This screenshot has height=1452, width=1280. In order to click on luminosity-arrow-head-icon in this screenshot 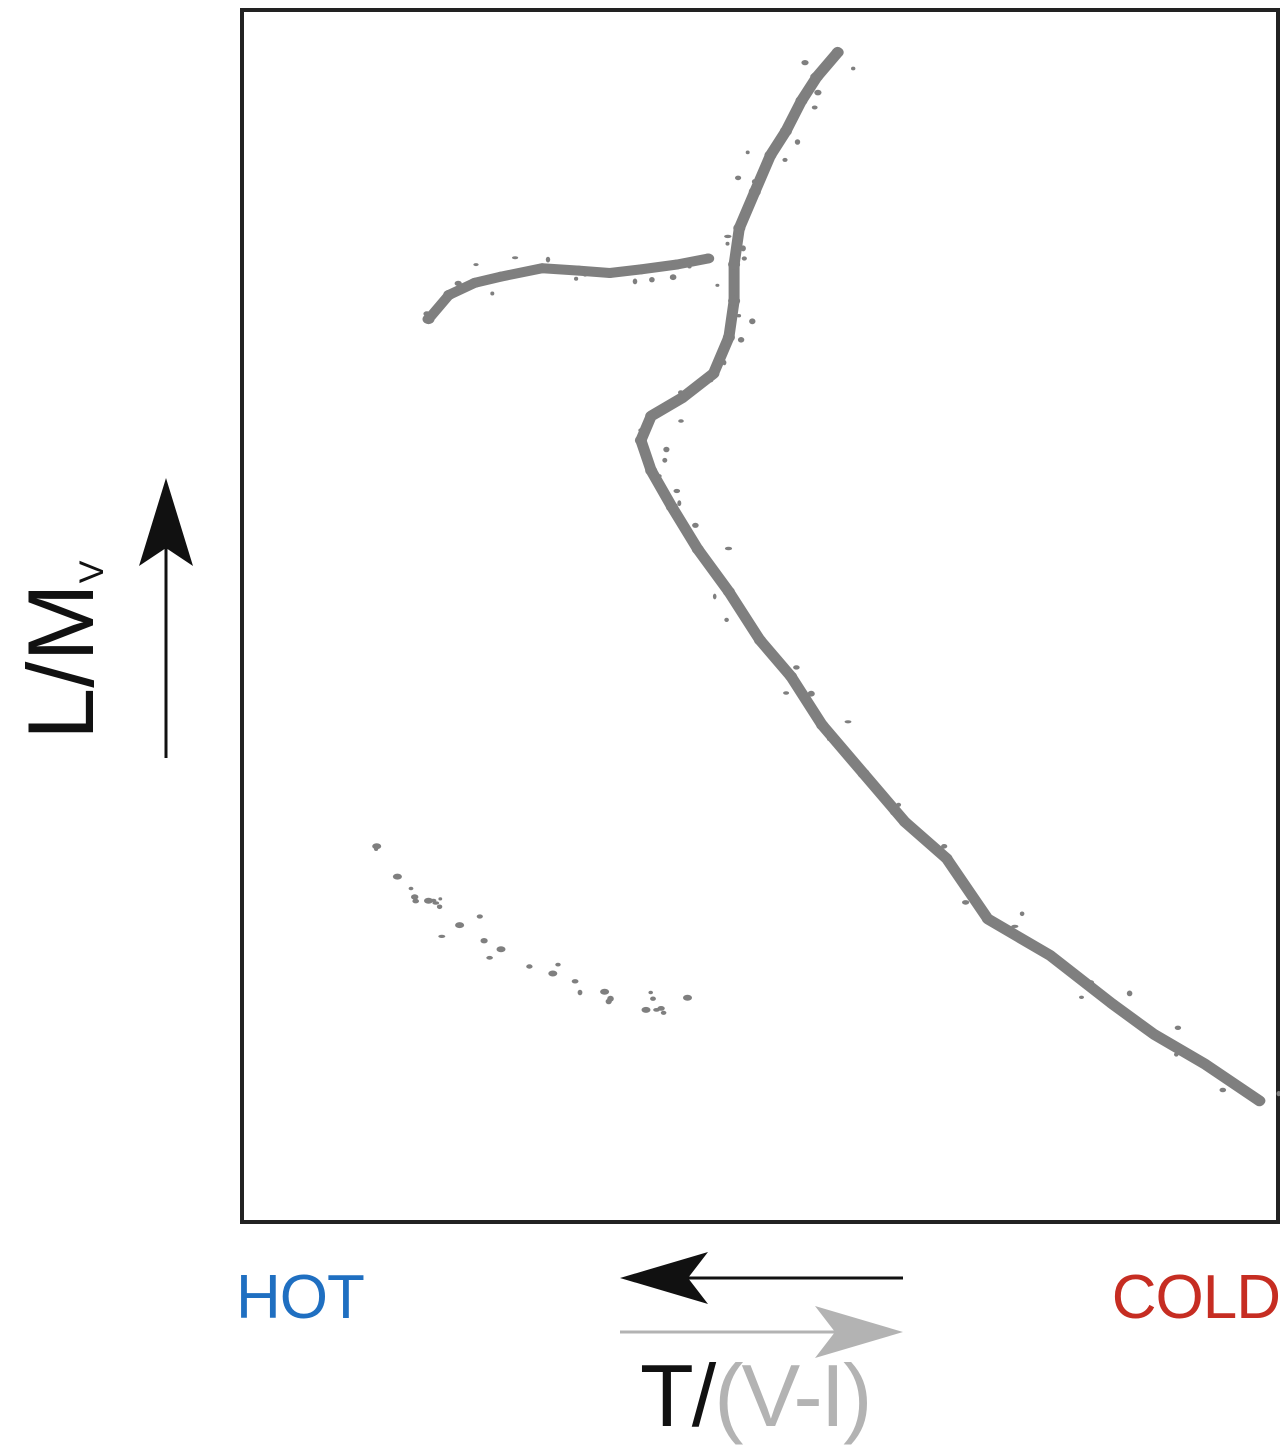, I will do `click(166, 522)`.